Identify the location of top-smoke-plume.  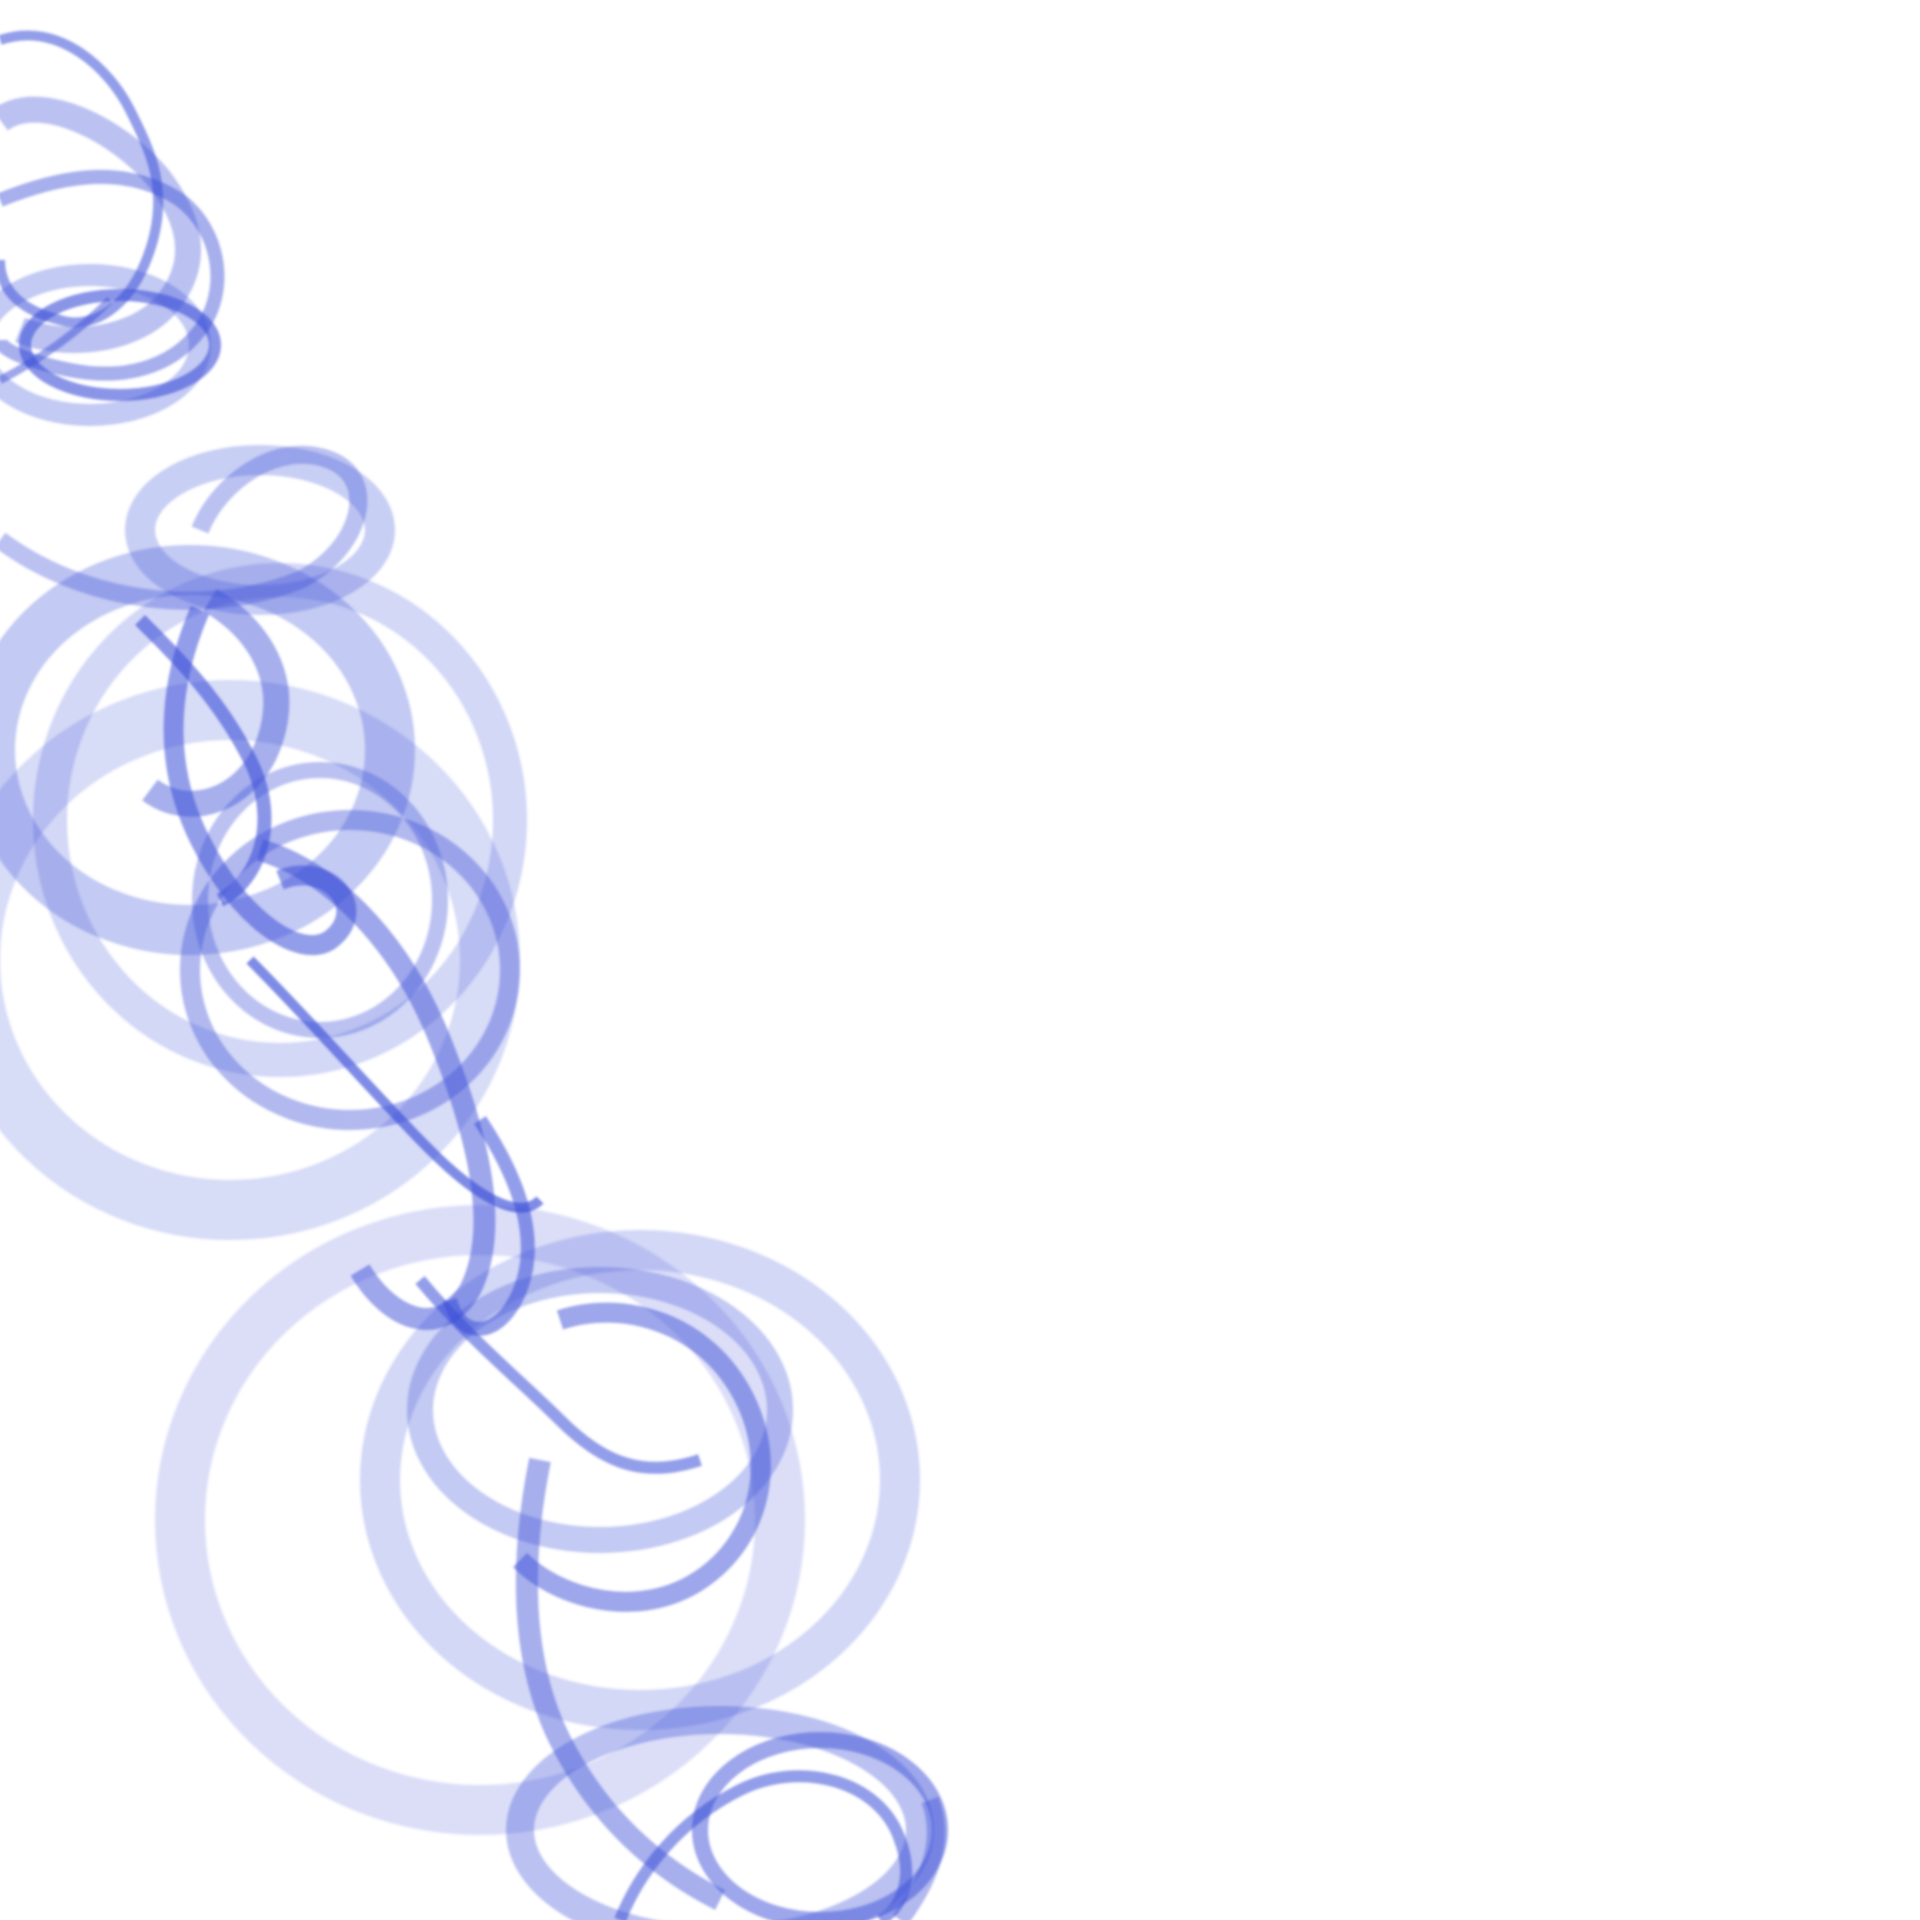
(112, 228).